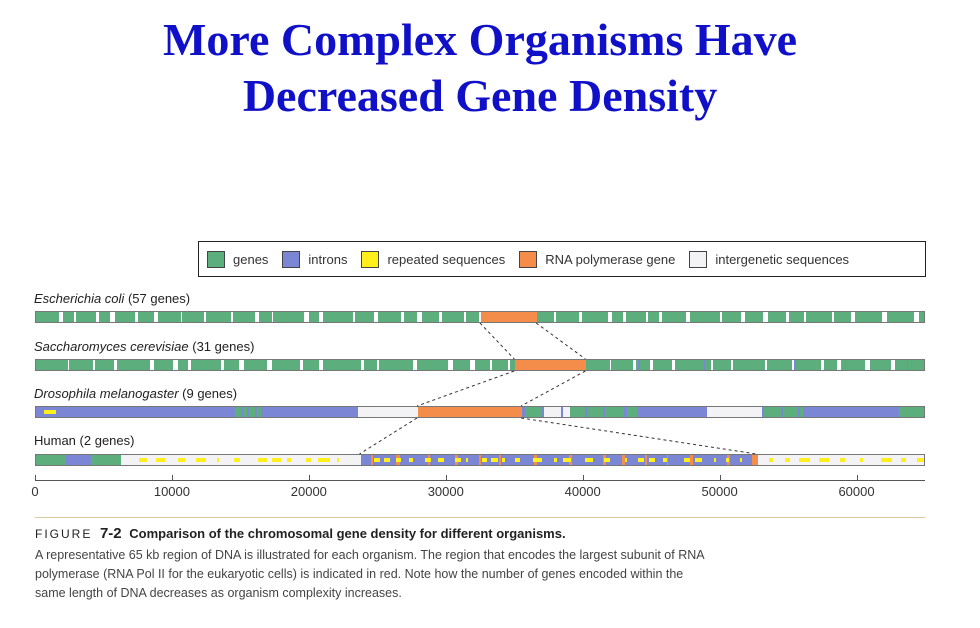 The image size is (980, 628). I want to click on human-gene-count: (2 genes), so click(107, 440).